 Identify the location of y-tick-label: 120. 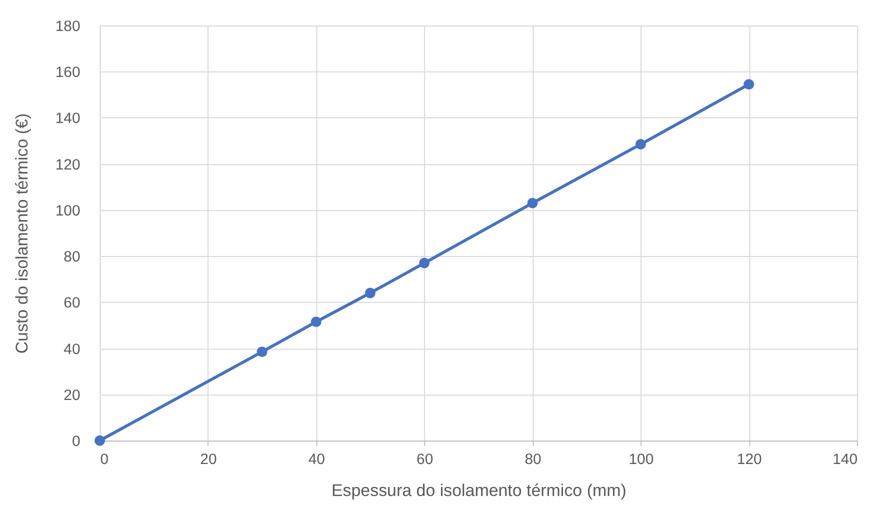
(67, 165).